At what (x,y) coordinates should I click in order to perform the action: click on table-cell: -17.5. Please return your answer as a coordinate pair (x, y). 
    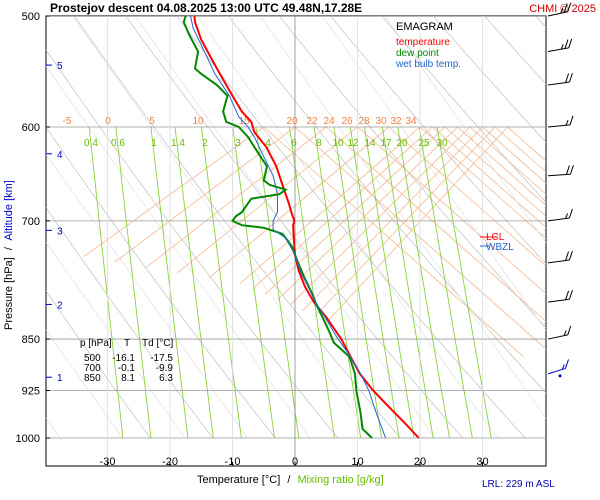
    Looking at the image, I should click on (161, 358).